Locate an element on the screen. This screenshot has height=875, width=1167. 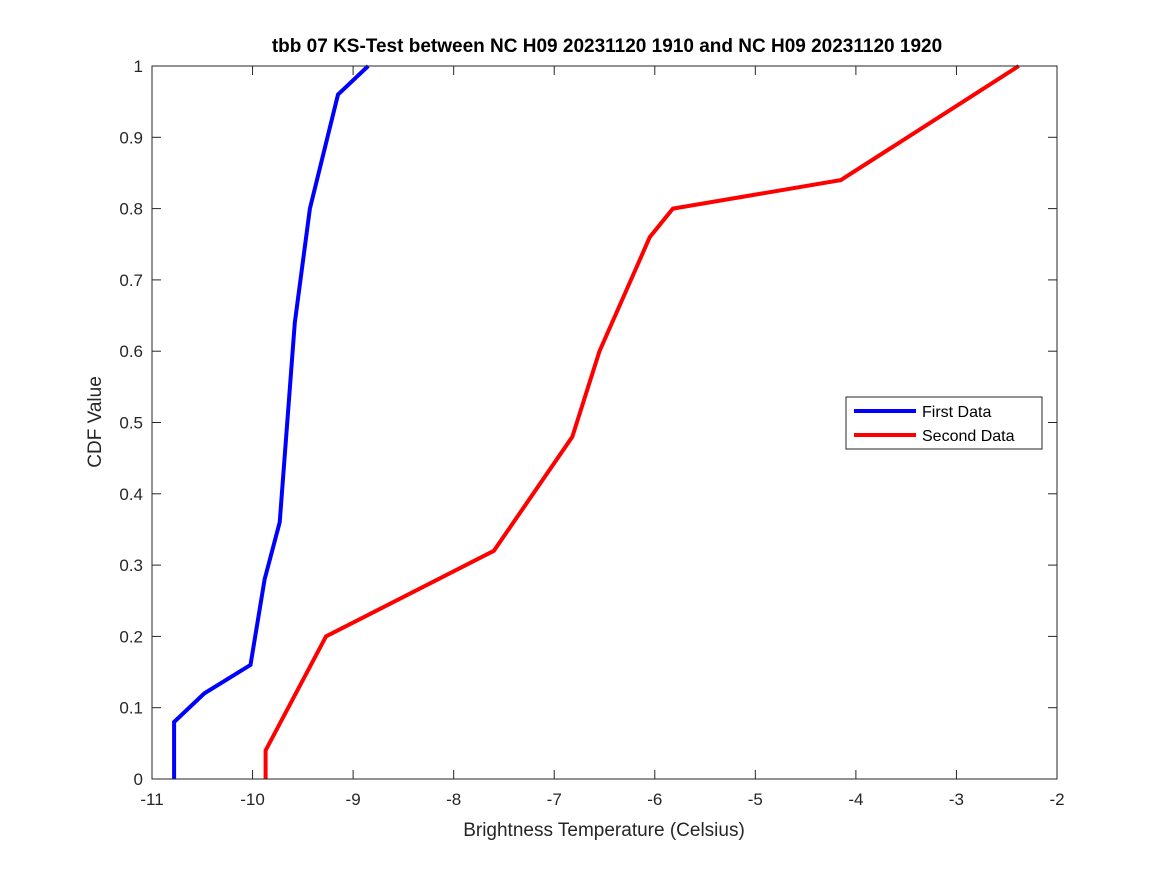
x-tick-label: -2 is located at coordinates (1056, 799).